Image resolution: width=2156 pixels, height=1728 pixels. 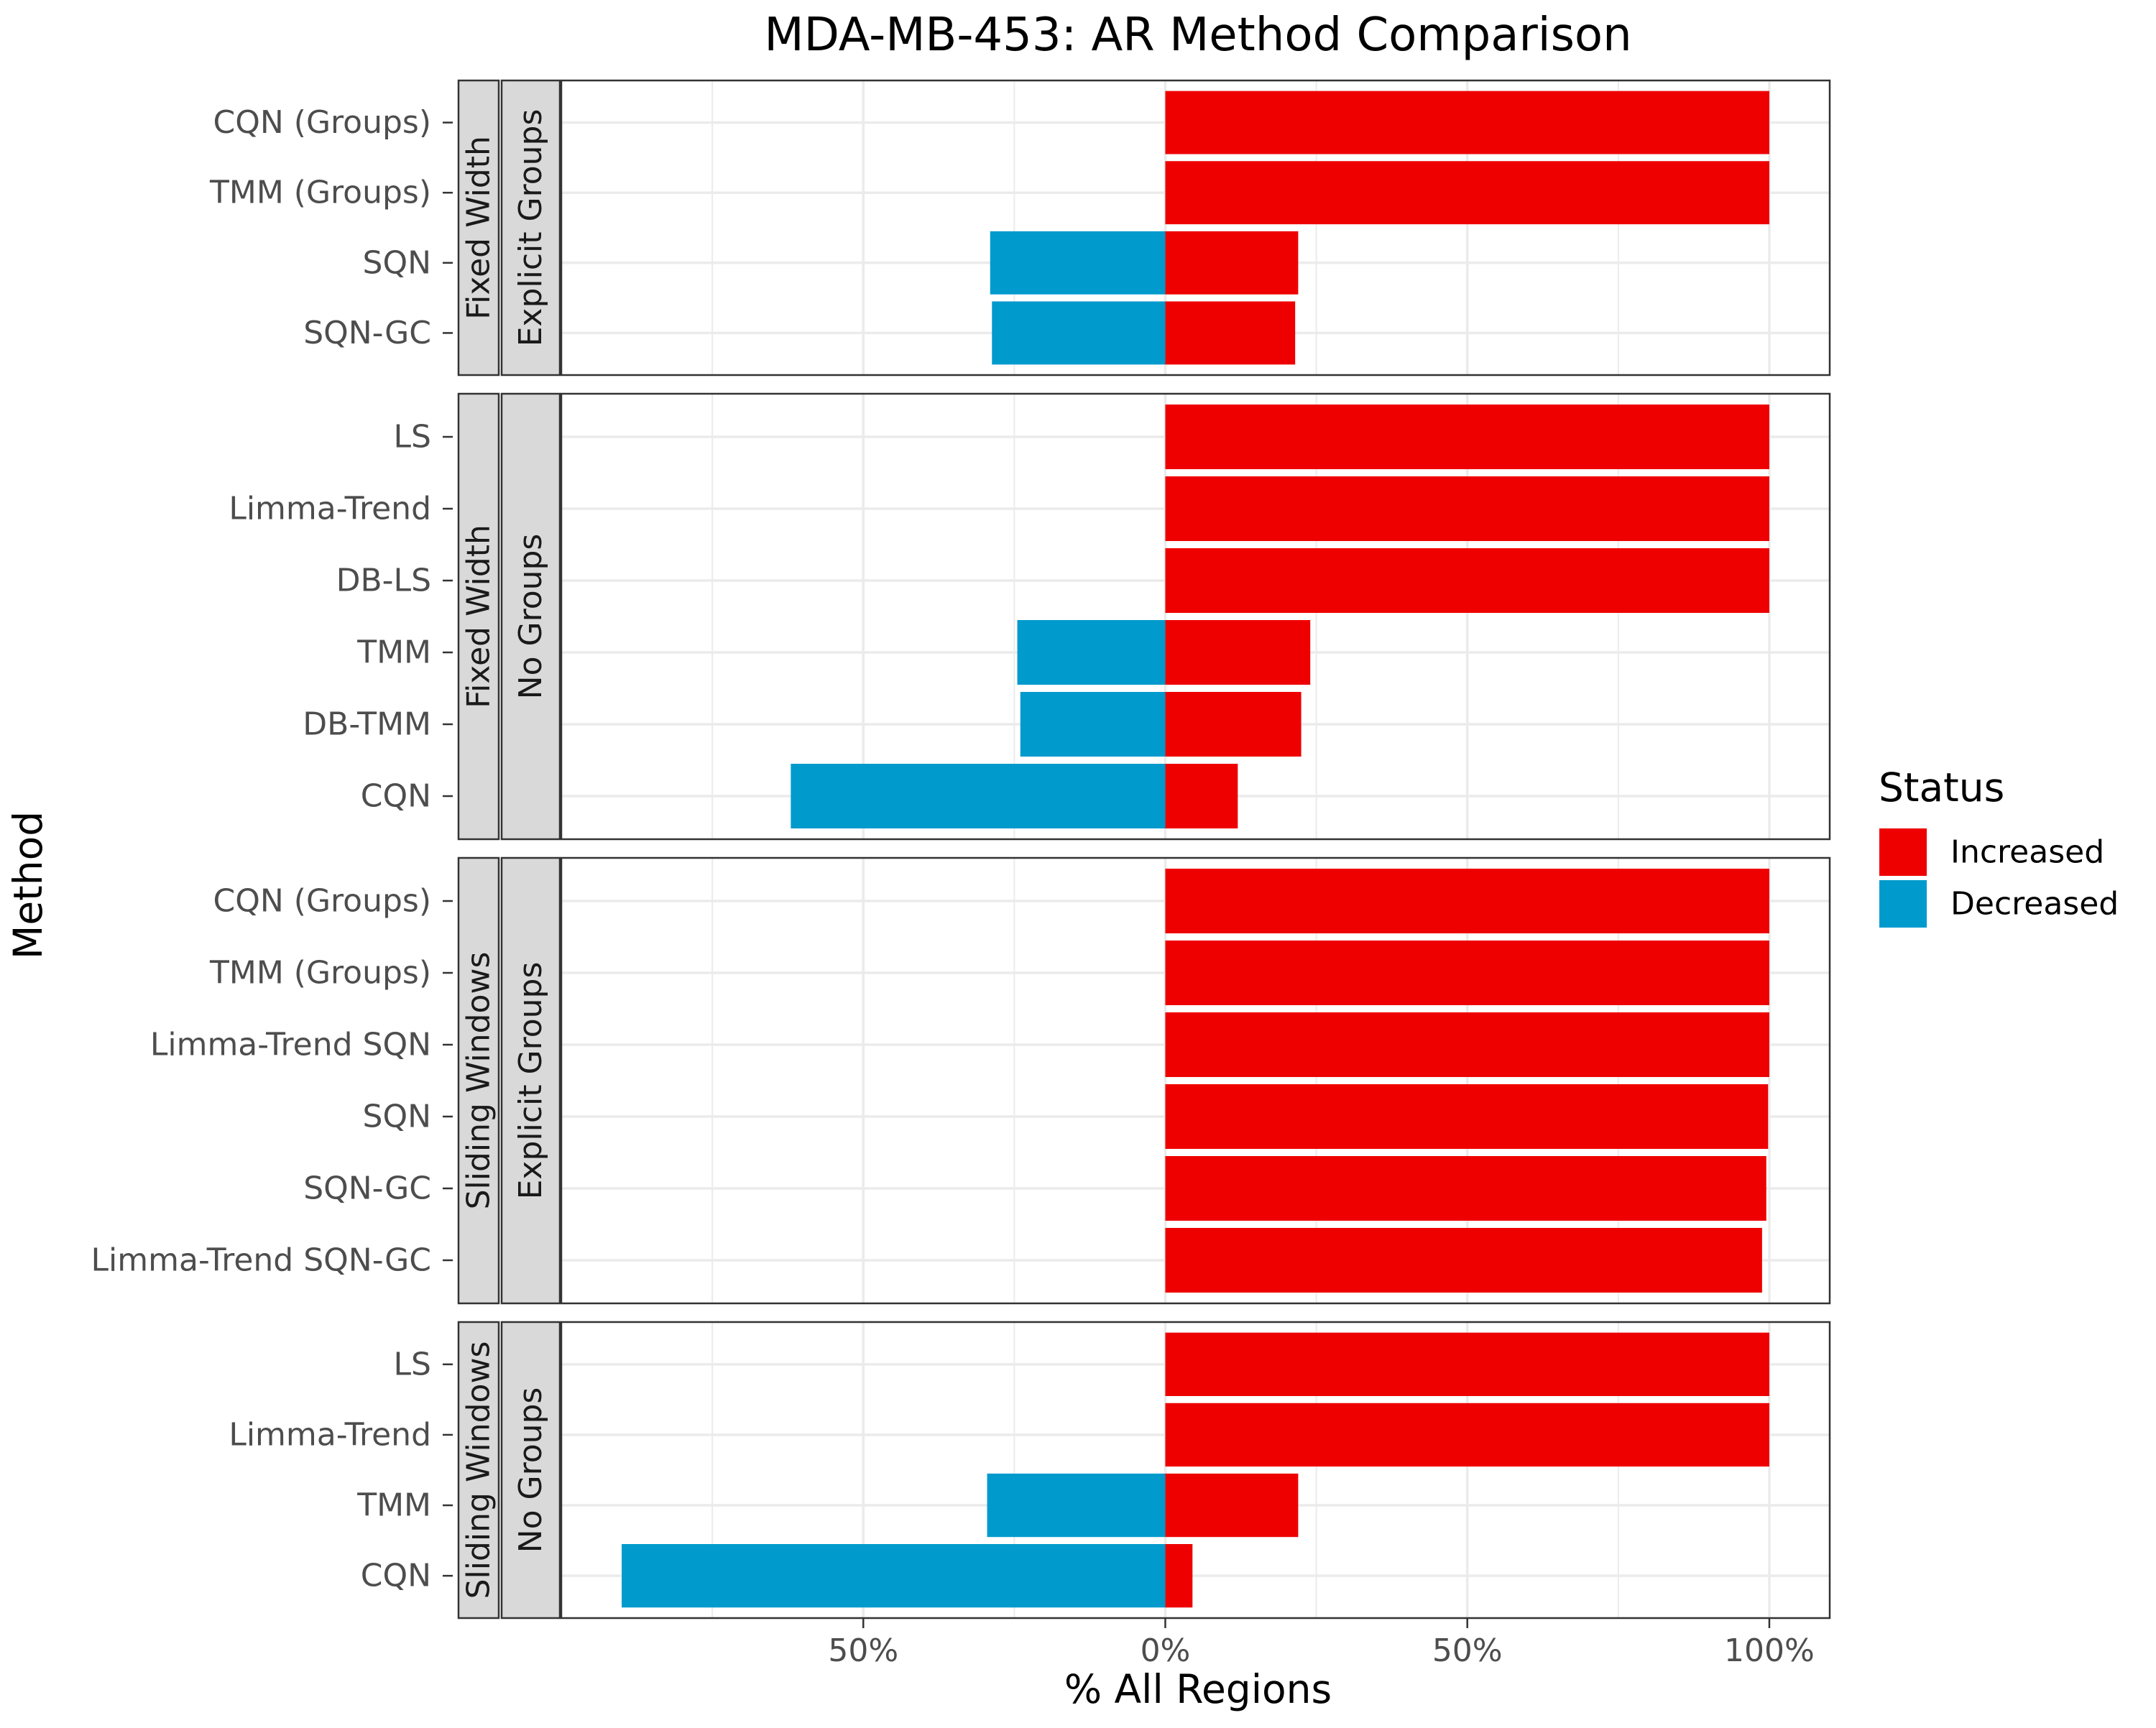 I want to click on x-tick-label: 0%, so click(x=1166, y=1651).